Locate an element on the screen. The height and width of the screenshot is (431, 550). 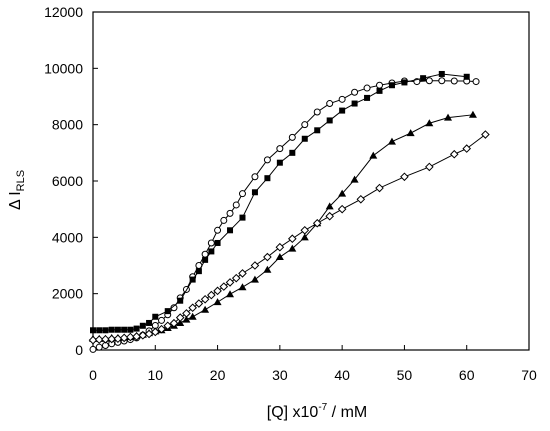
x-tick-label: 40 is located at coordinates (342, 375).